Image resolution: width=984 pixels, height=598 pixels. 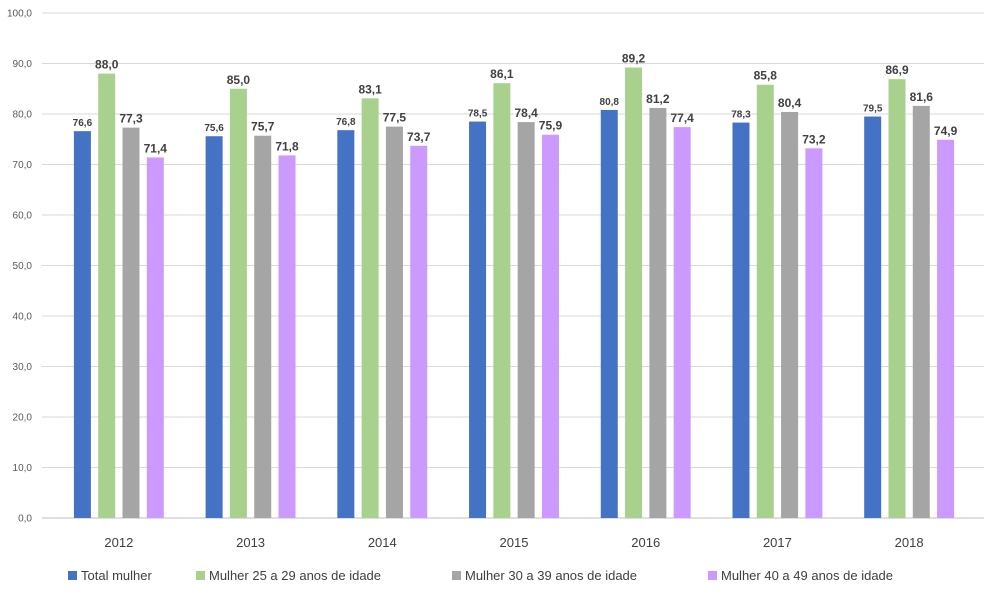 I want to click on data-label: 77,3, so click(x=131, y=119).